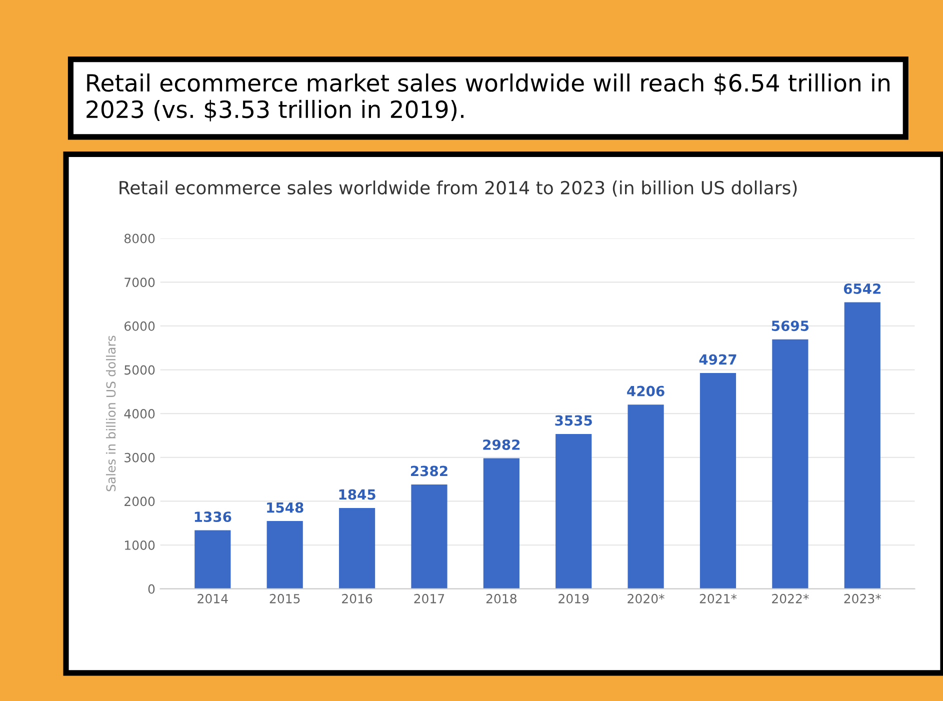  I want to click on data-label: 2382, so click(429, 471).